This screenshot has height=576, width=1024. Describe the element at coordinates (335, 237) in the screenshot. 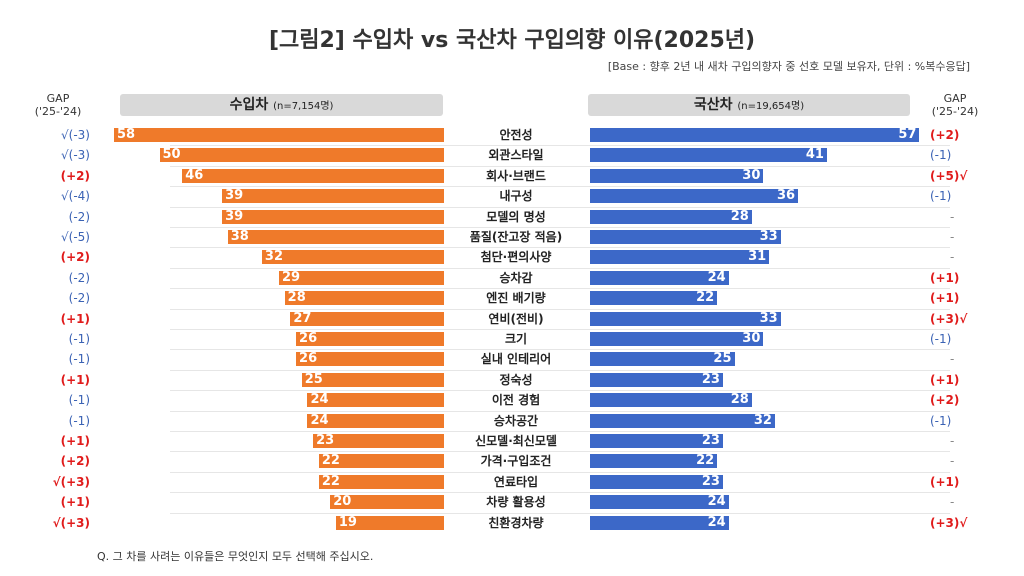

I see `bar-imported: 38` at that location.